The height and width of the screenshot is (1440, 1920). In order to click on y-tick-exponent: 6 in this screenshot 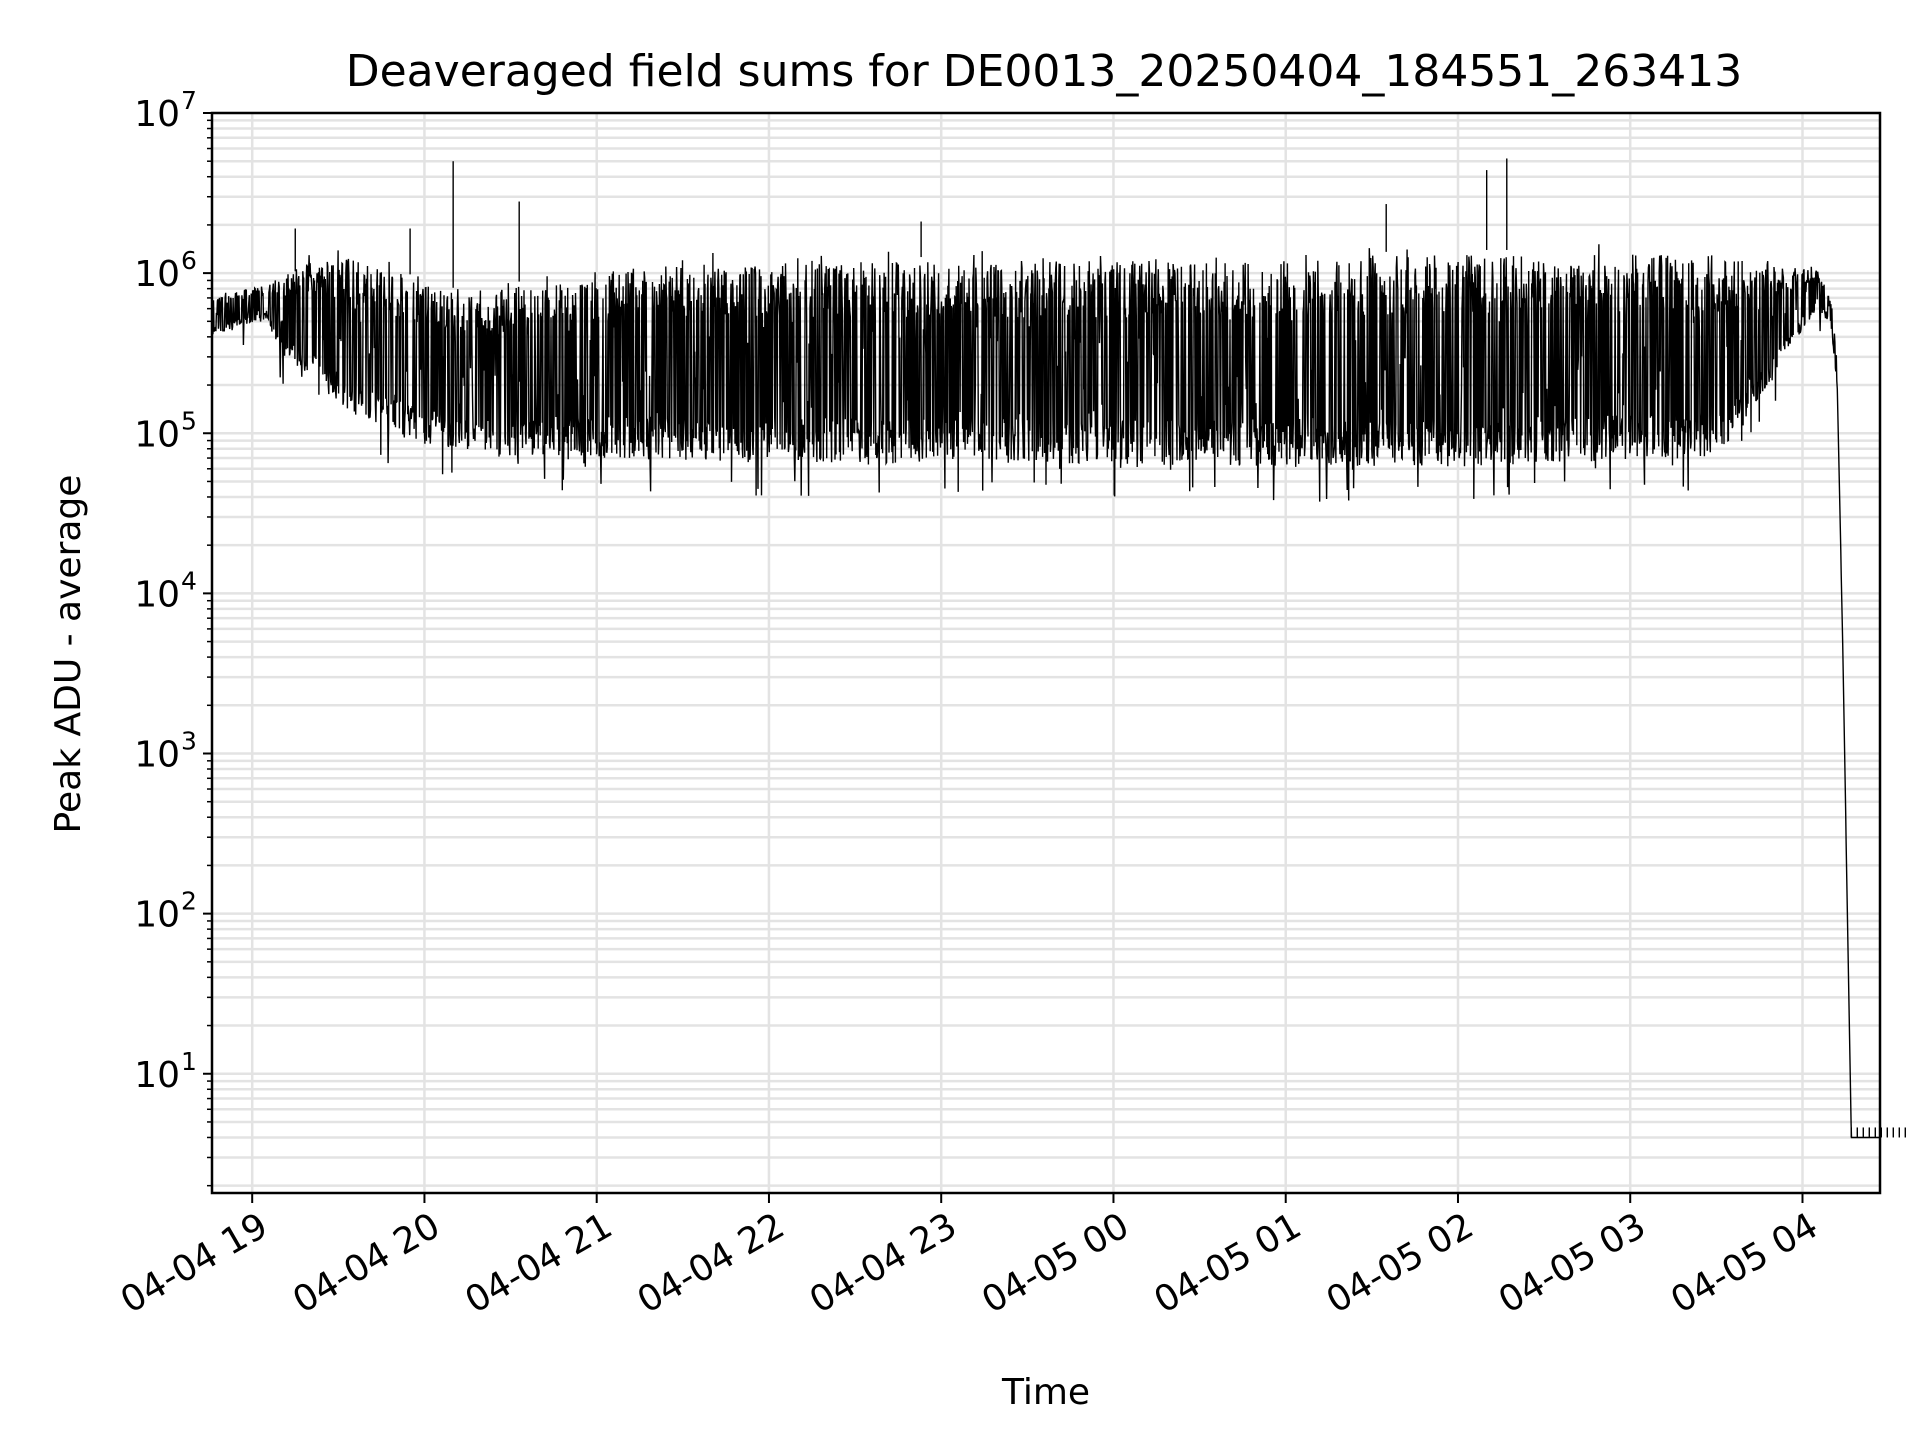, I will do `click(189, 260)`.